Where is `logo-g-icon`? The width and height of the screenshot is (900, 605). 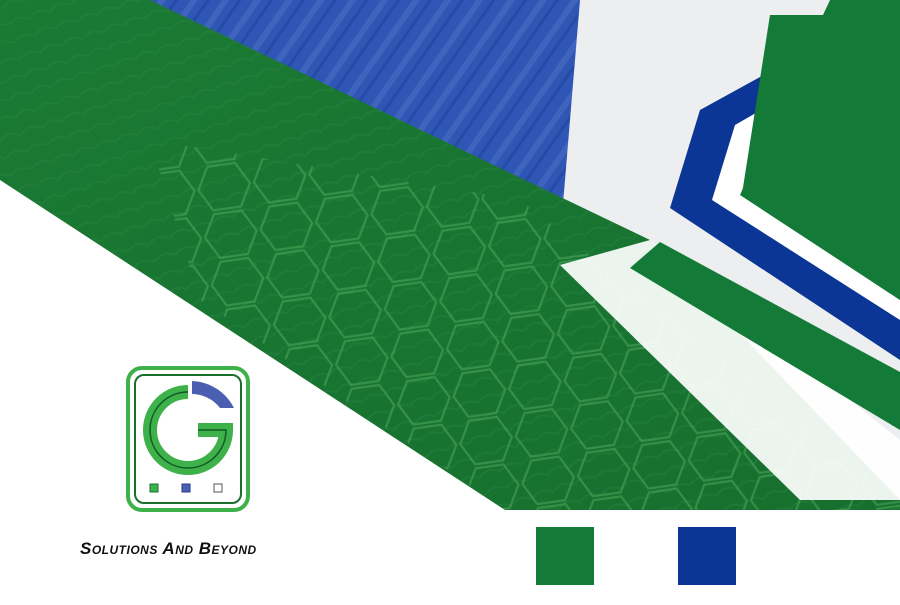
logo-g-icon is located at coordinates (188, 439).